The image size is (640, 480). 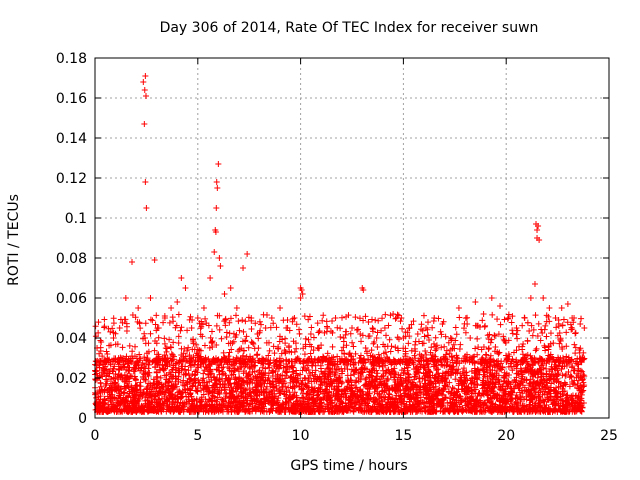 What do you see at coordinates (71, 259) in the screenshot?
I see `y-tick-label: 0.08` at bounding box center [71, 259].